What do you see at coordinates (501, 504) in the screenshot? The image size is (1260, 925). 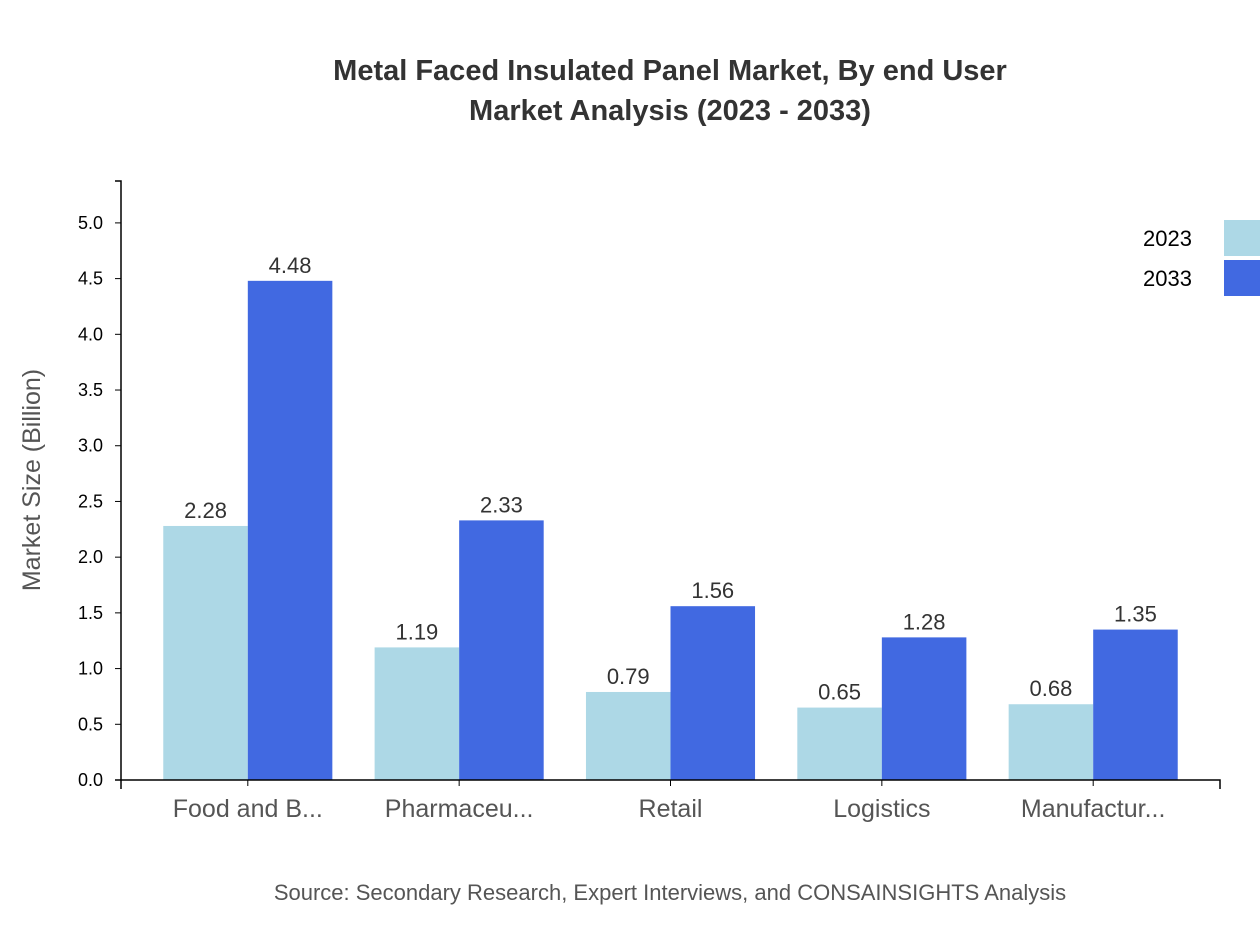 I see `data-label: 2.33` at bounding box center [501, 504].